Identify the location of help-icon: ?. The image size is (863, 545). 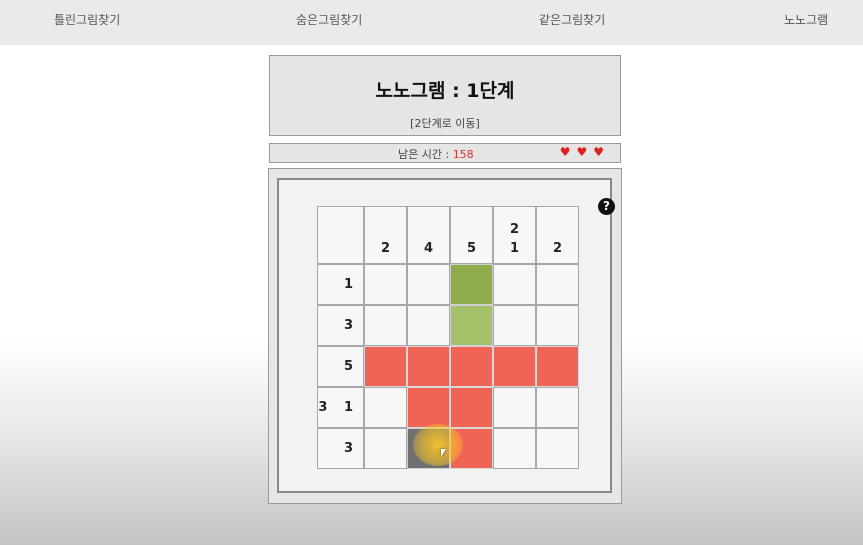
(606, 206).